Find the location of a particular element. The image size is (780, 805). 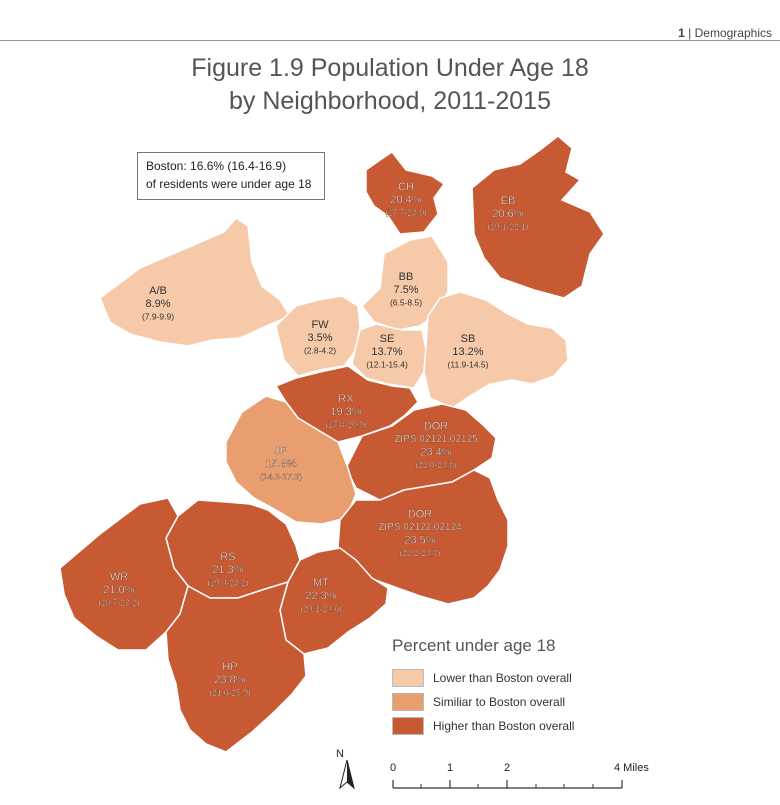

page-header-text: 1 | Demographics is located at coordinates (725, 33).